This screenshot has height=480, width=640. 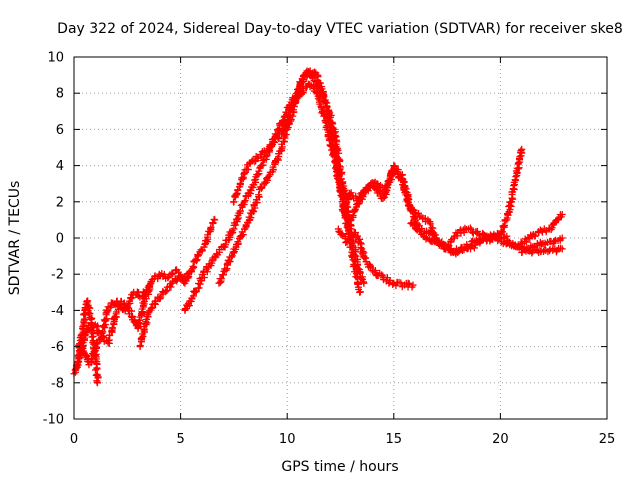 What do you see at coordinates (53, 420) in the screenshot?
I see `y-tick-label: -10` at bounding box center [53, 420].